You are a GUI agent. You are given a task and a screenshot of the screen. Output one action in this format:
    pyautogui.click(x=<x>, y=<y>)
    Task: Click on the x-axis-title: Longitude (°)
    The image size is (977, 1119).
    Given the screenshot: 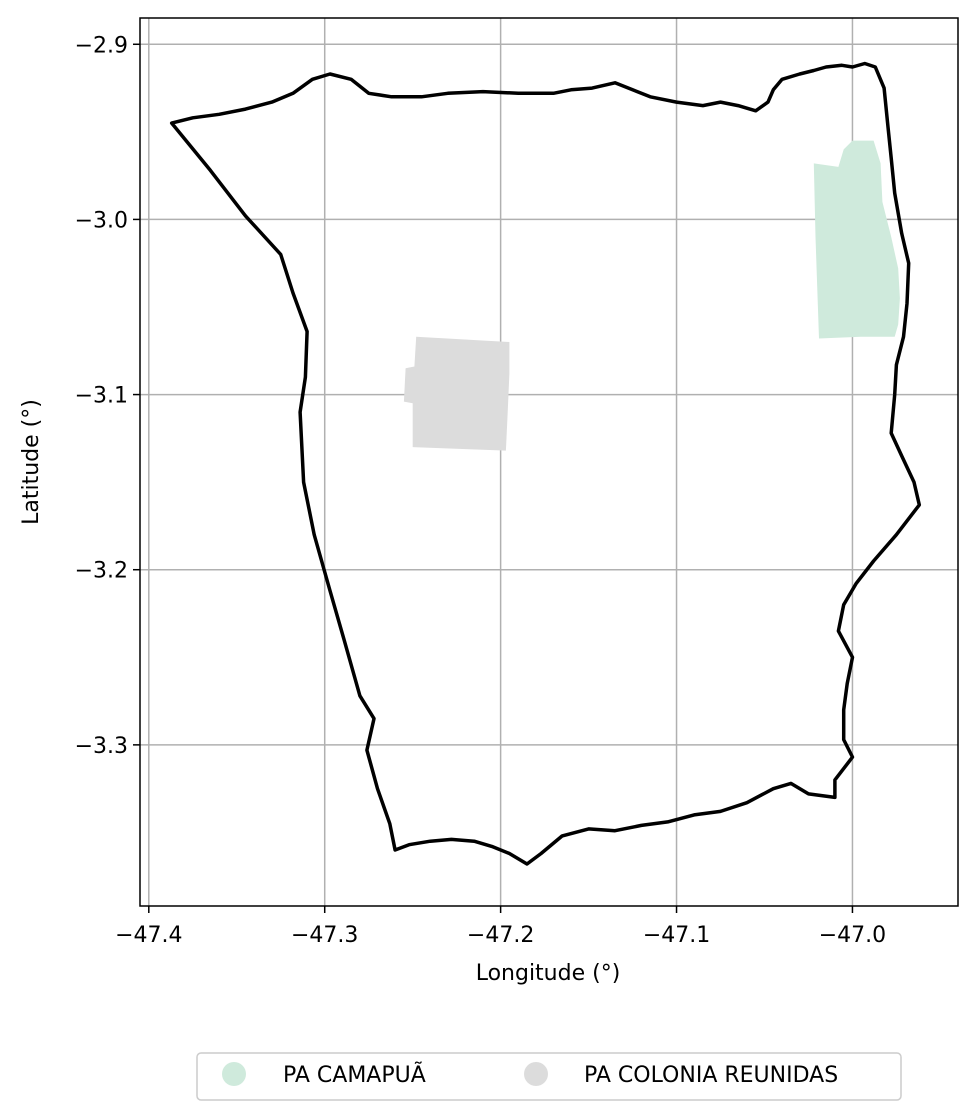 What is the action you would take?
    pyautogui.click(x=548, y=973)
    